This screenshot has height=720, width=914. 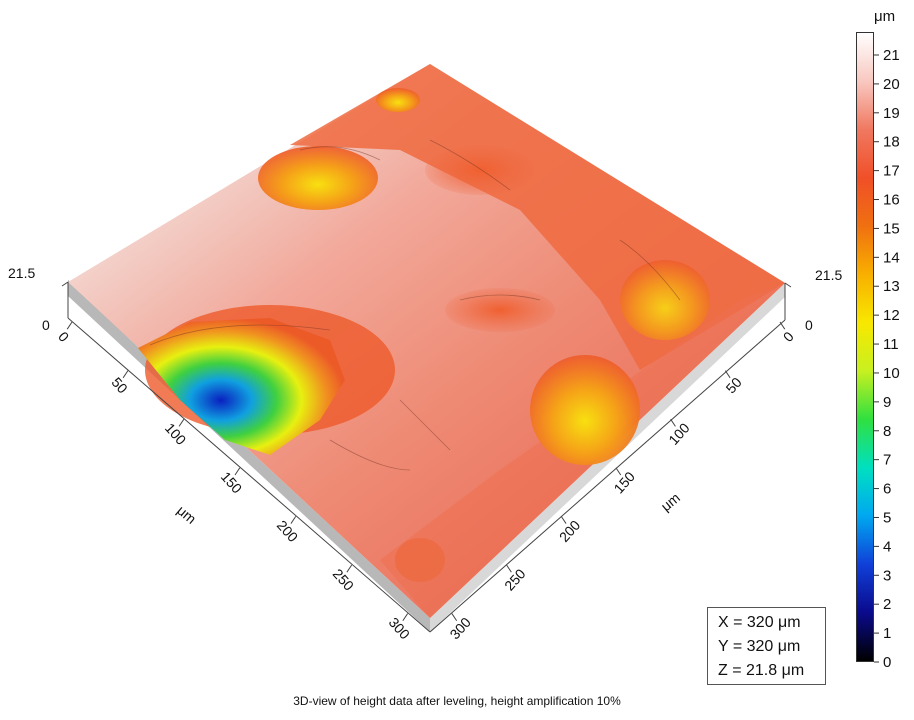 What do you see at coordinates (585, 410) in the screenshot?
I see `surface-spot-lower` at bounding box center [585, 410].